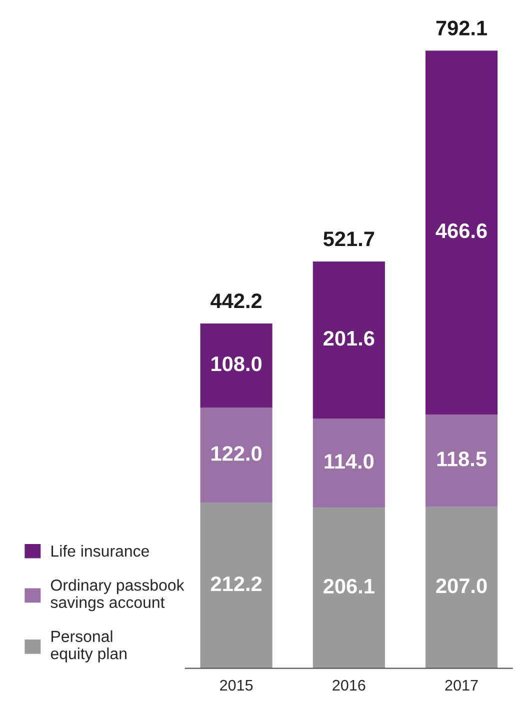 The image size is (515, 705). I want to click on data-label: 201.6, so click(349, 338).